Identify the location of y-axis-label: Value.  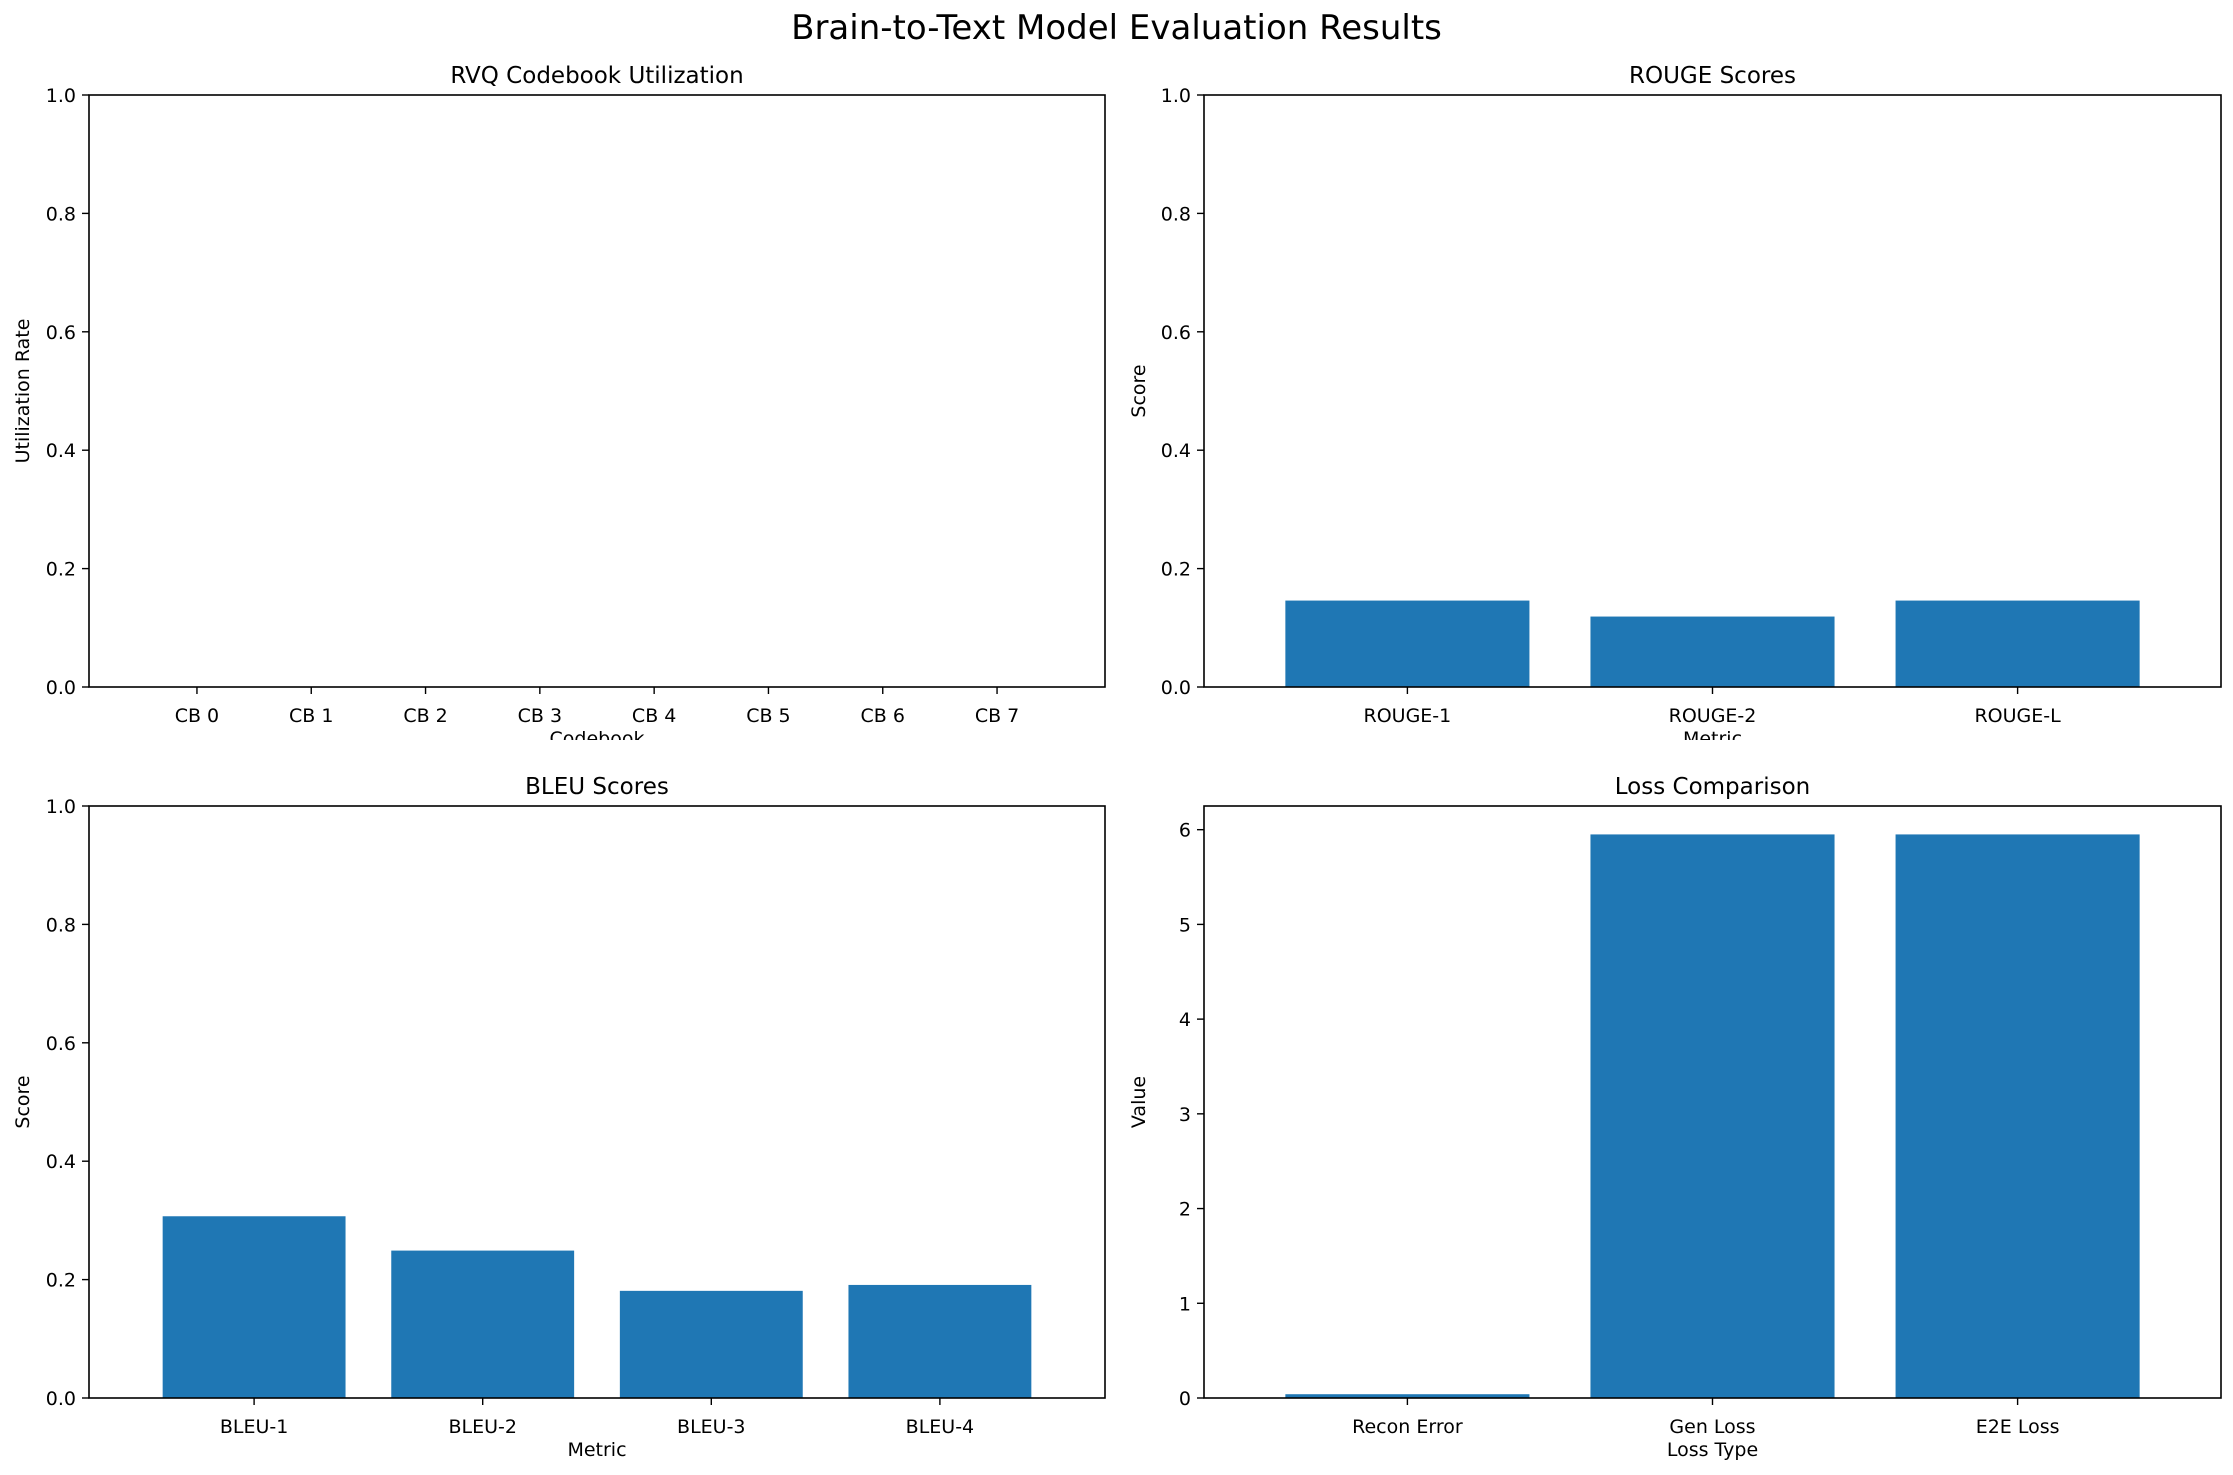
(1139, 1102).